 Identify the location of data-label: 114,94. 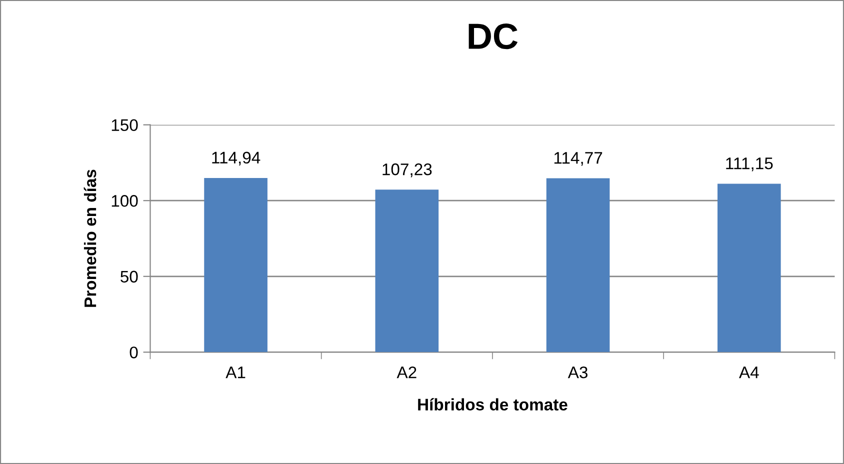
(236, 159).